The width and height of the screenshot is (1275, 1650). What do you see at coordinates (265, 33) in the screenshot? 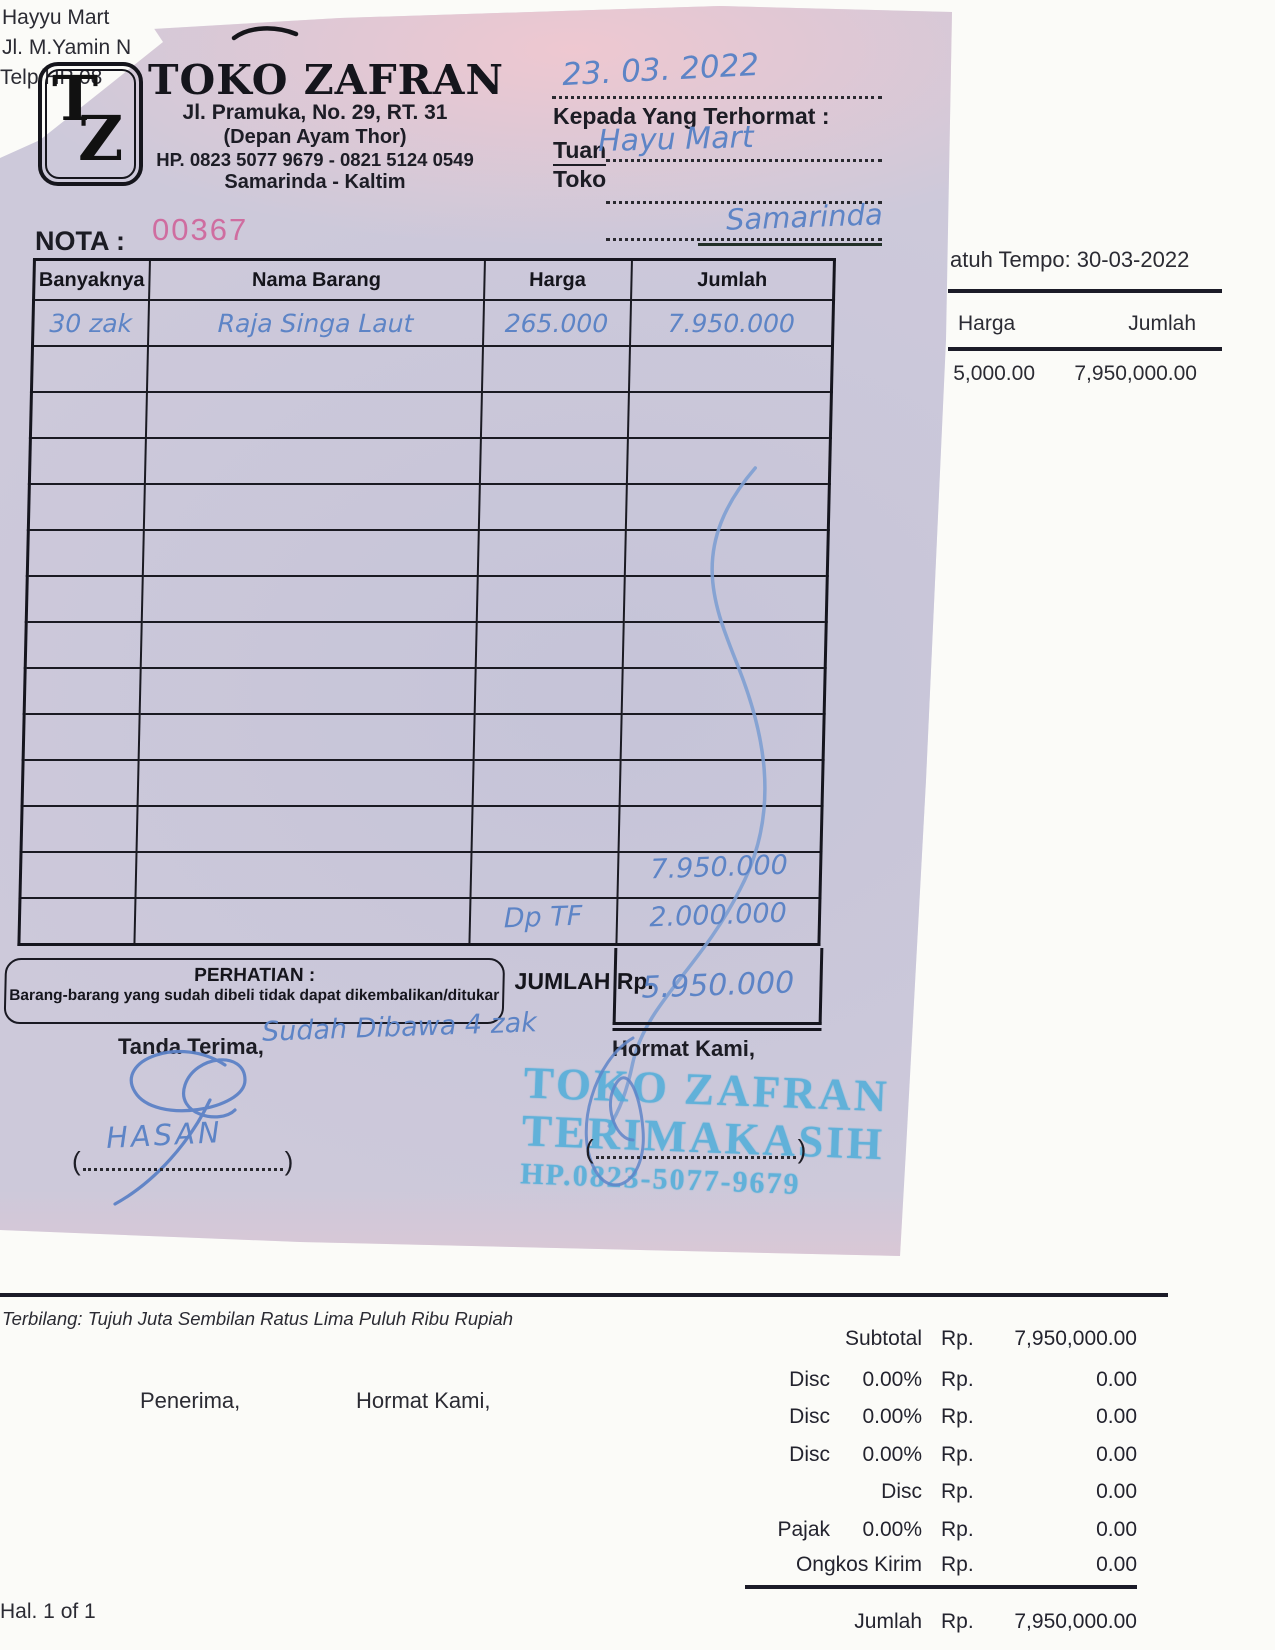
I see `pen-mark` at bounding box center [265, 33].